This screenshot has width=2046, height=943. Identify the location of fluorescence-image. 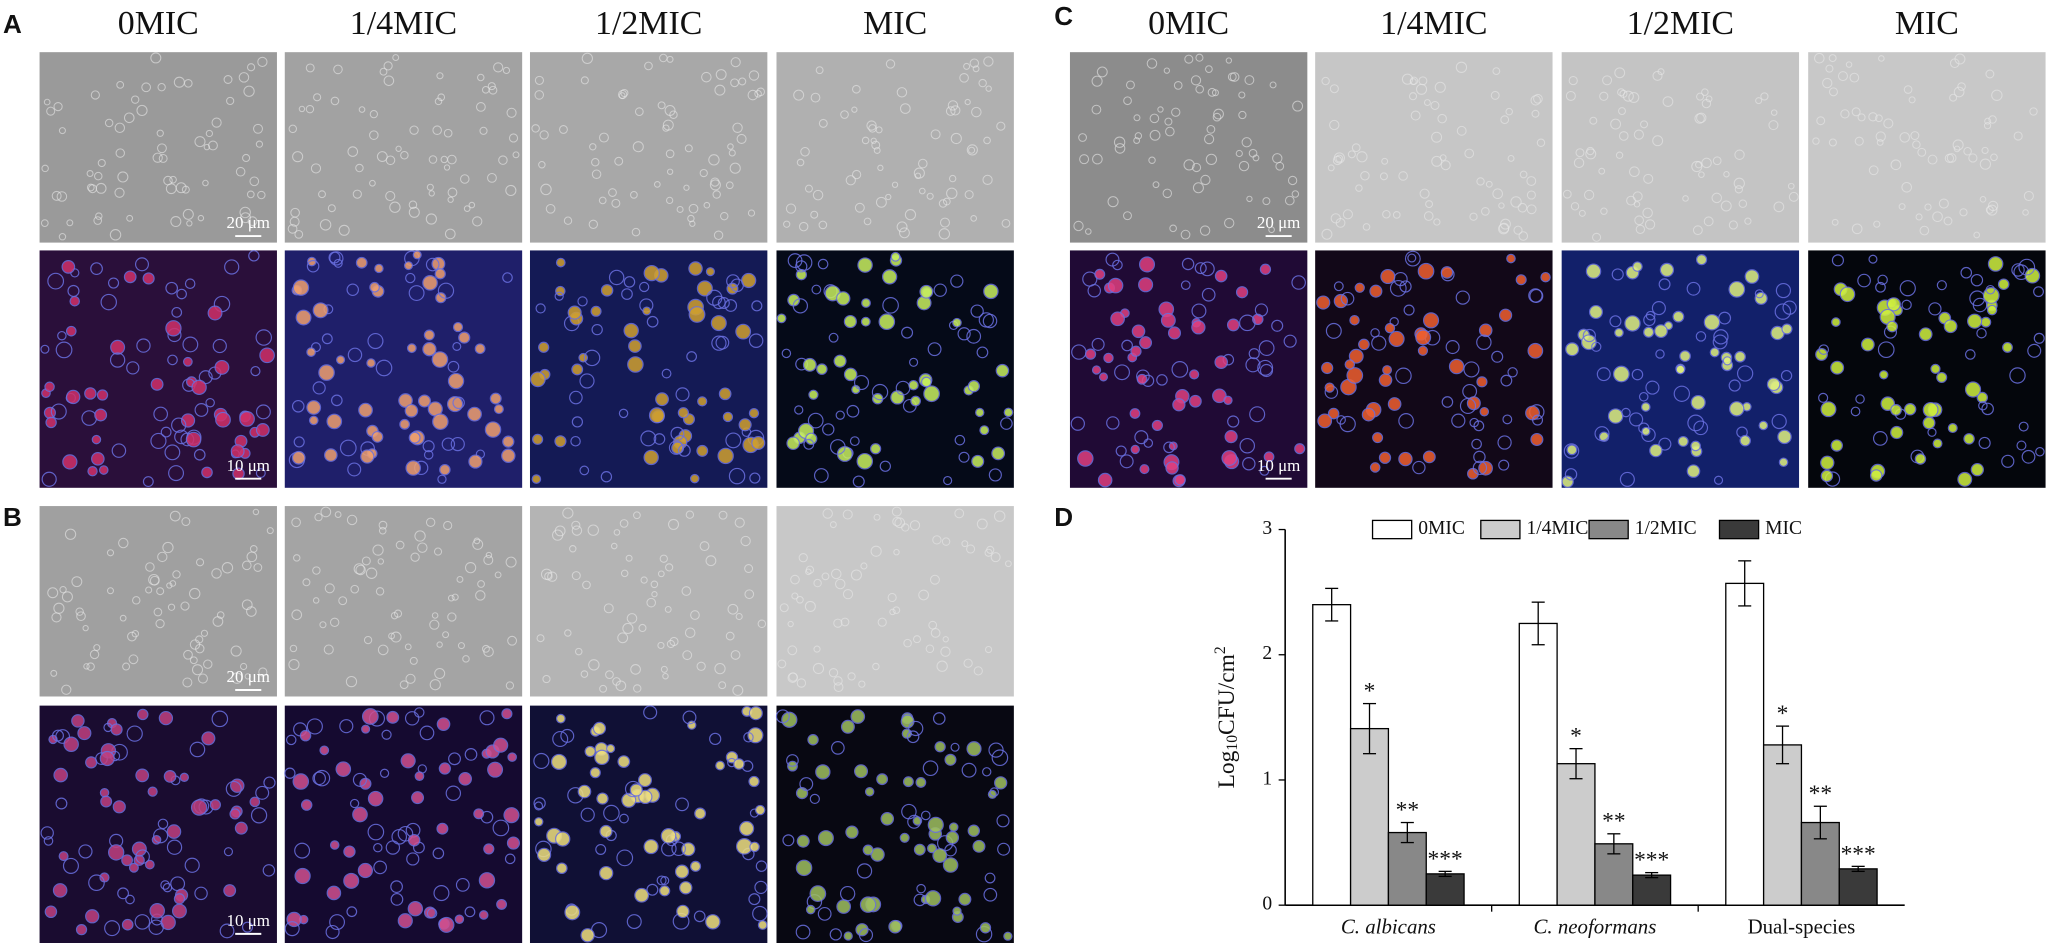
(403, 824).